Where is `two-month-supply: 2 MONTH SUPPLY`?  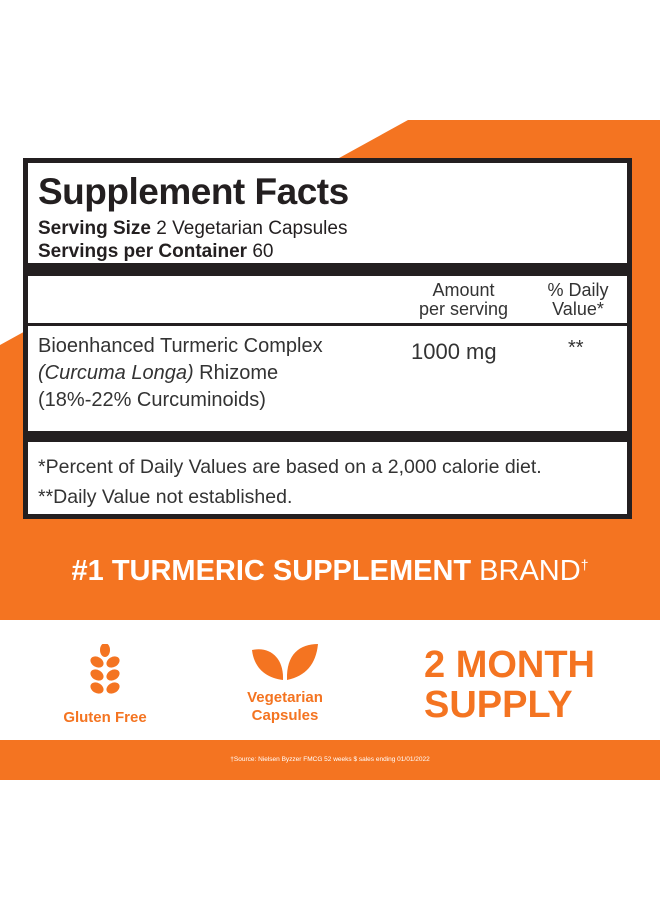 two-month-supply: 2 MONTH SUPPLY is located at coordinates (509, 685).